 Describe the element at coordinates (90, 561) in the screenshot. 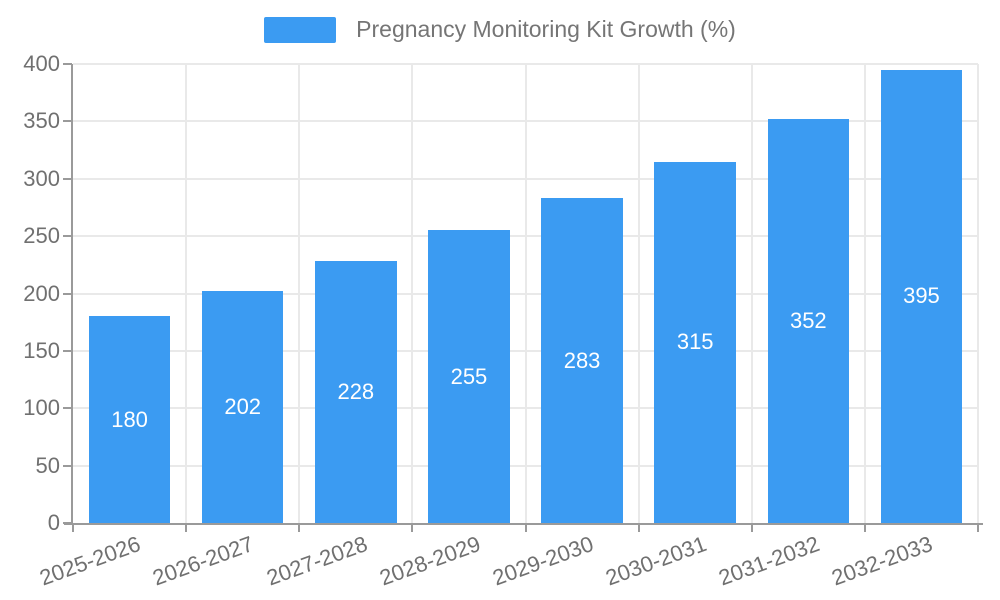

I see `x-axis-category-label: 2025-2026` at that location.